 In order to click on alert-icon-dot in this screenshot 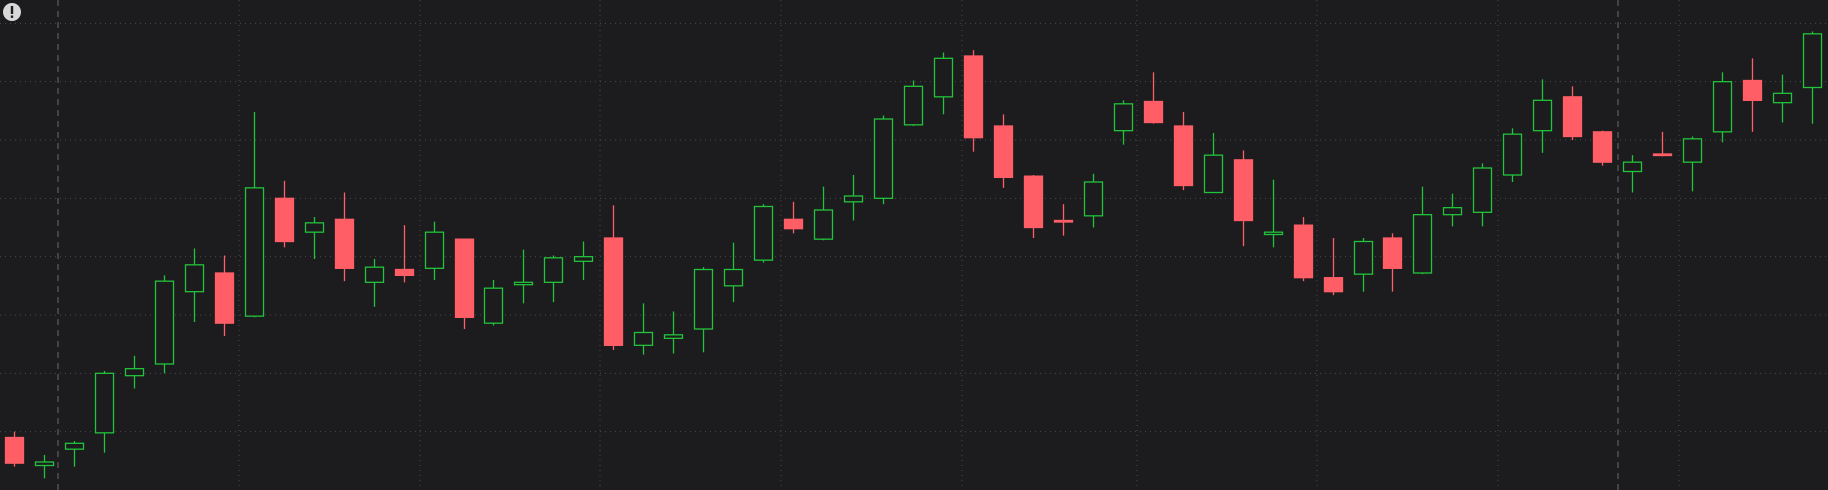, I will do `click(12, 16)`.